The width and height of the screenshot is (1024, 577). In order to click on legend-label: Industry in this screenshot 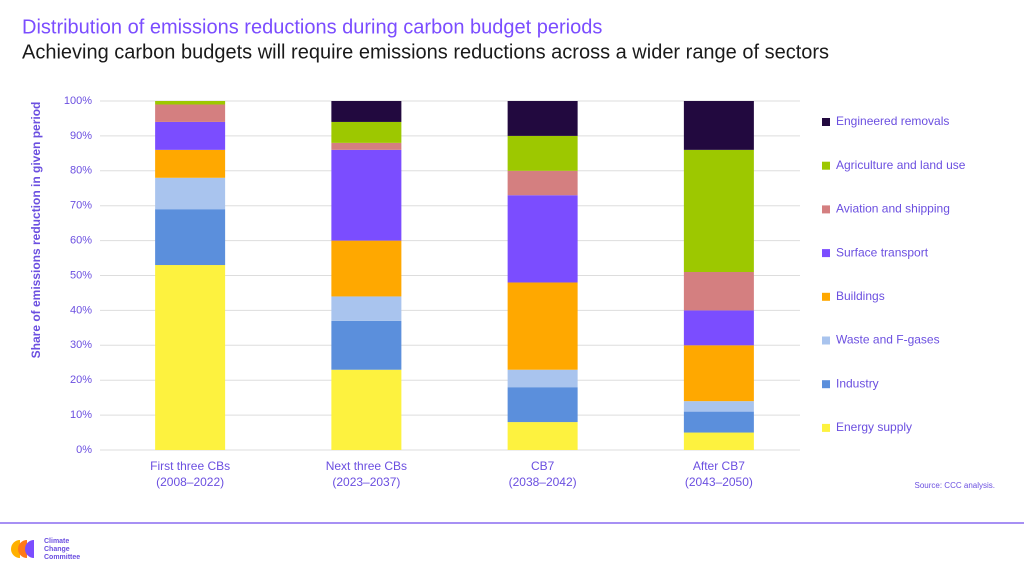, I will do `click(857, 383)`.